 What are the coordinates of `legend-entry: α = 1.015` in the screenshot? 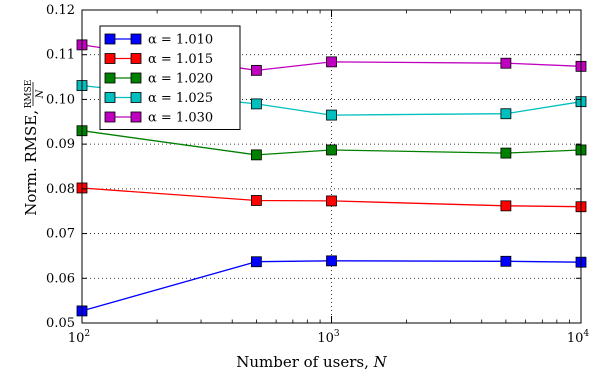 It's located at (158, 59).